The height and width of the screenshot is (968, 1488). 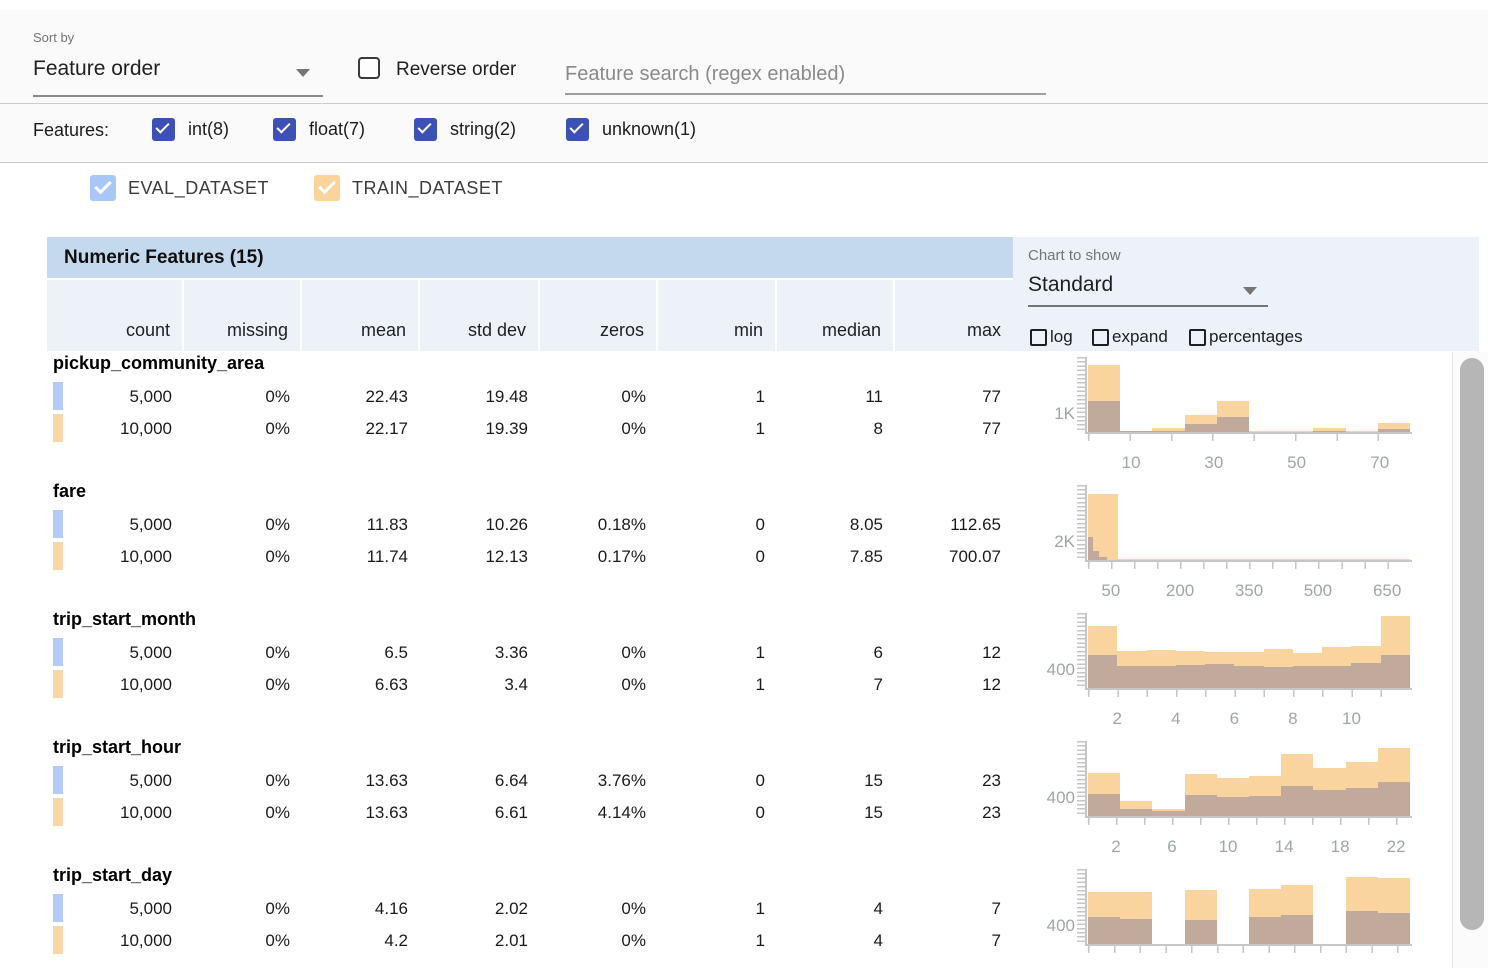 I want to click on feature-name: trip_start_day, so click(x=113, y=875).